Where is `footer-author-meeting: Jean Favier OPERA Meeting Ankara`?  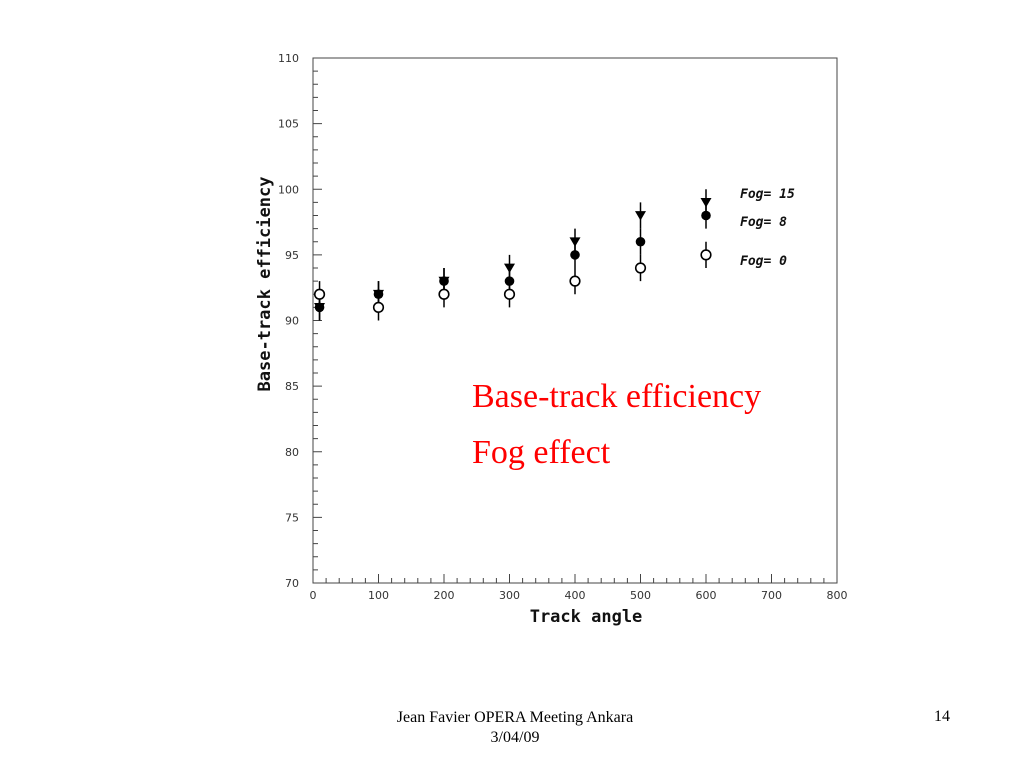 footer-author-meeting: Jean Favier OPERA Meeting Ankara is located at coordinates (515, 718).